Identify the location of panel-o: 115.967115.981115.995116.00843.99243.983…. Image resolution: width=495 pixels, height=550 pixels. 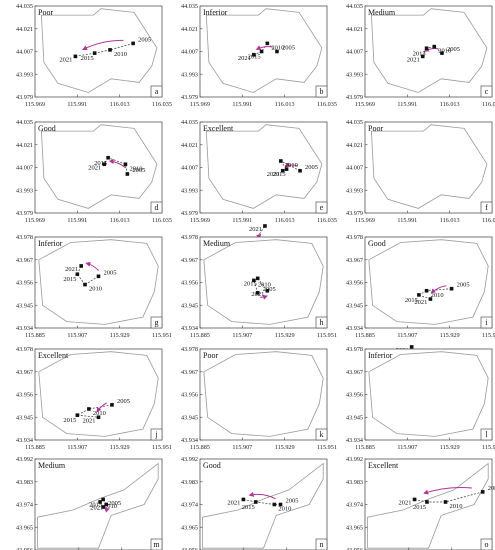
(420, 503).